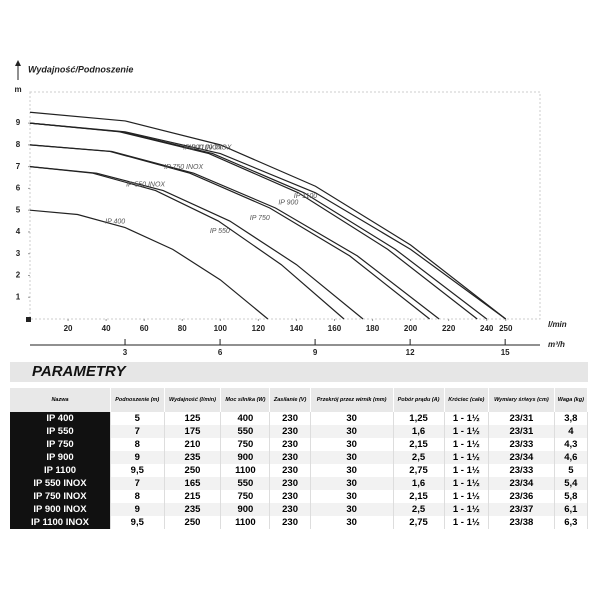 The height and width of the screenshot is (600, 600). I want to click on x-tick-label: 40, so click(106, 328).